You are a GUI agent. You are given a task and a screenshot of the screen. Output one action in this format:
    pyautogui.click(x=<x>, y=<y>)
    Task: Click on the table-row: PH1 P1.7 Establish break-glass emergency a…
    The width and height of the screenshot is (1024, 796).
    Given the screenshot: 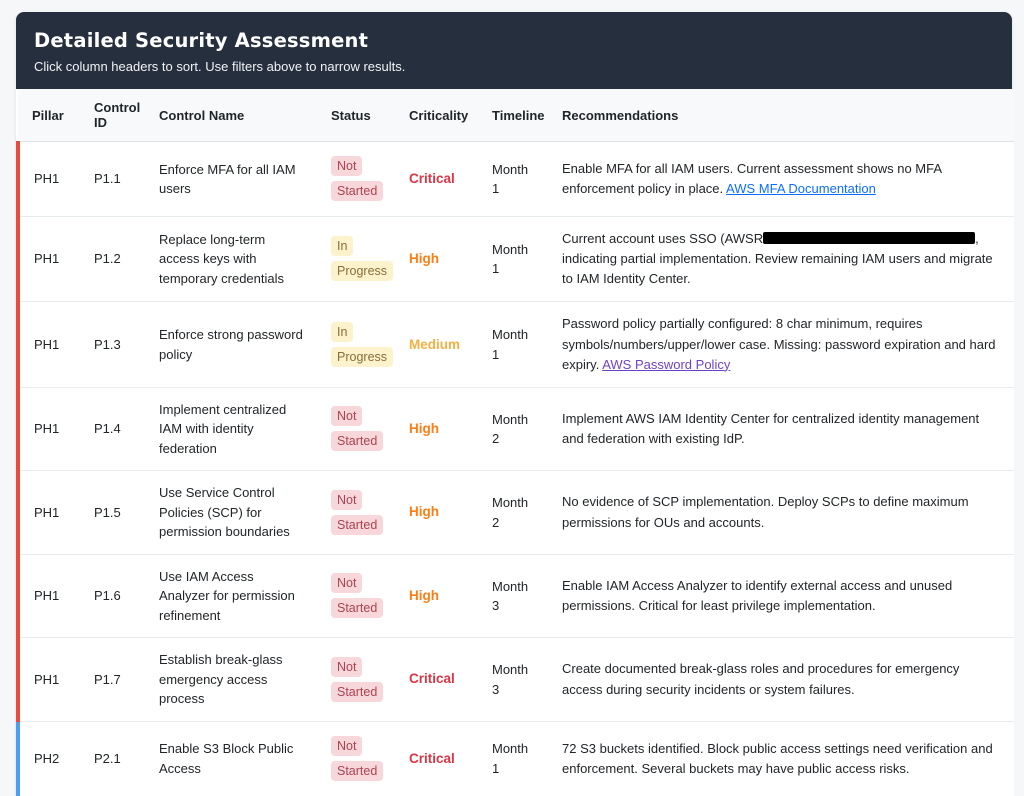 What is the action you would take?
    pyautogui.click(x=515, y=679)
    